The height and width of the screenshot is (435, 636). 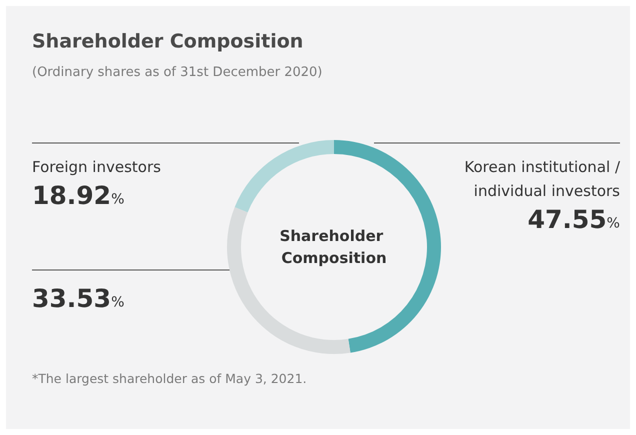 What do you see at coordinates (177, 72) in the screenshot?
I see `chart-subtitle: (Ordinary shares as of 31st December 2020)` at bounding box center [177, 72].